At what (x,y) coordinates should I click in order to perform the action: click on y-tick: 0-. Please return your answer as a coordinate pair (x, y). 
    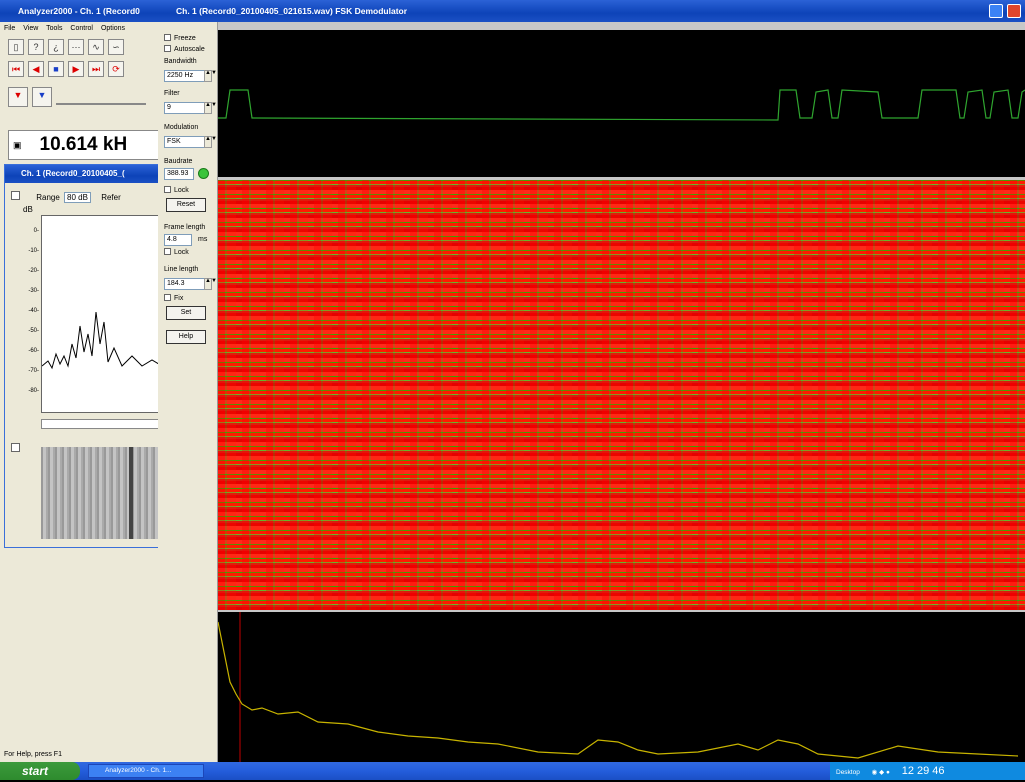
    Looking at the image, I should click on (36, 231).